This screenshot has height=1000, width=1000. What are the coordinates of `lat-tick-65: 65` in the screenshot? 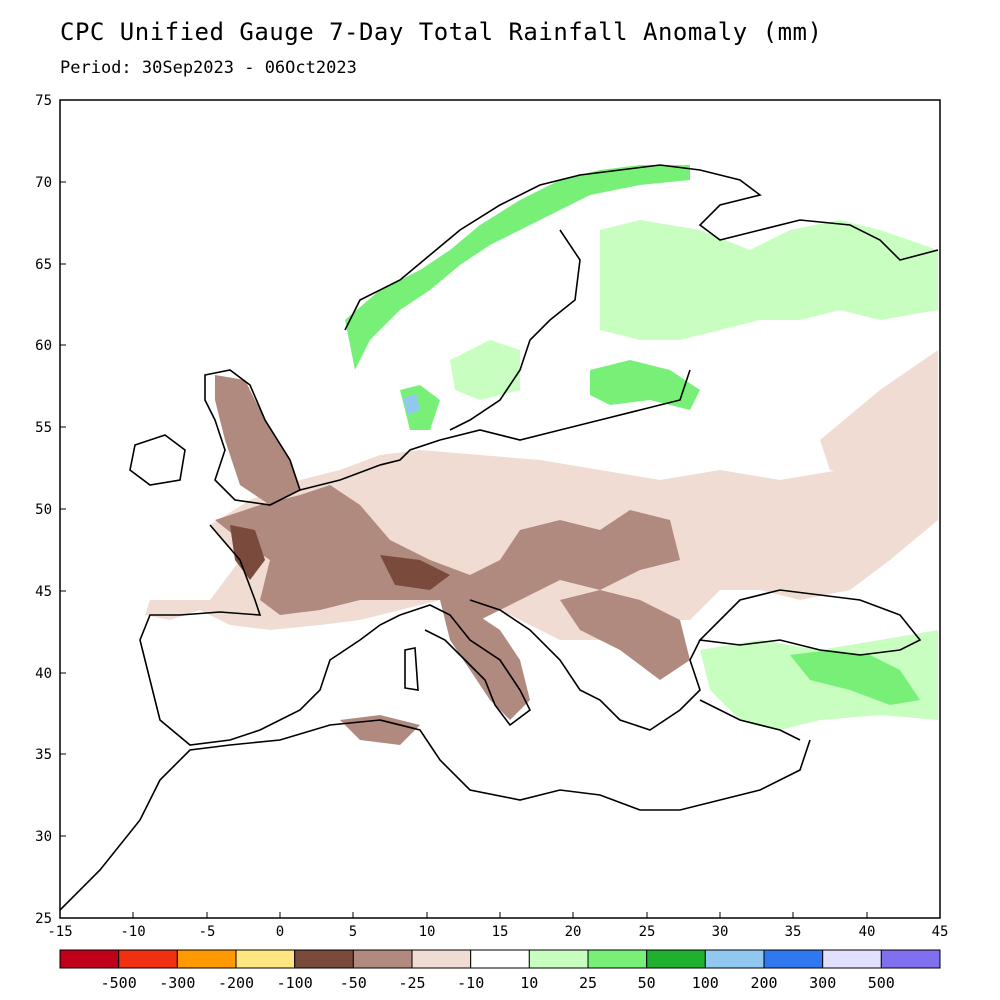 It's located at (43, 265).